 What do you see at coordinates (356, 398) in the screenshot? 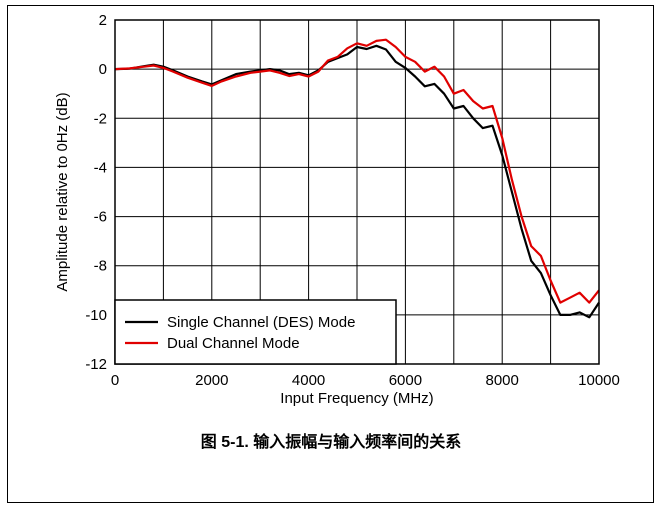
I see `x-axis-label: Input Frequency (MHz)` at bounding box center [356, 398].